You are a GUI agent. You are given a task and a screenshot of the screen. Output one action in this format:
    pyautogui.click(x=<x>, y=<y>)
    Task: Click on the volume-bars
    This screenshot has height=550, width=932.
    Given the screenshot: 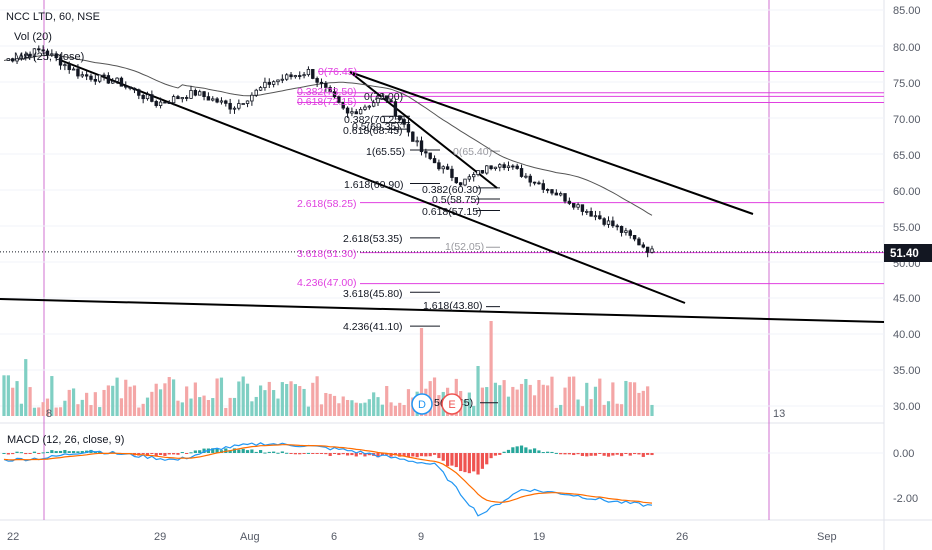 What is the action you would take?
    pyautogui.click(x=328, y=368)
    